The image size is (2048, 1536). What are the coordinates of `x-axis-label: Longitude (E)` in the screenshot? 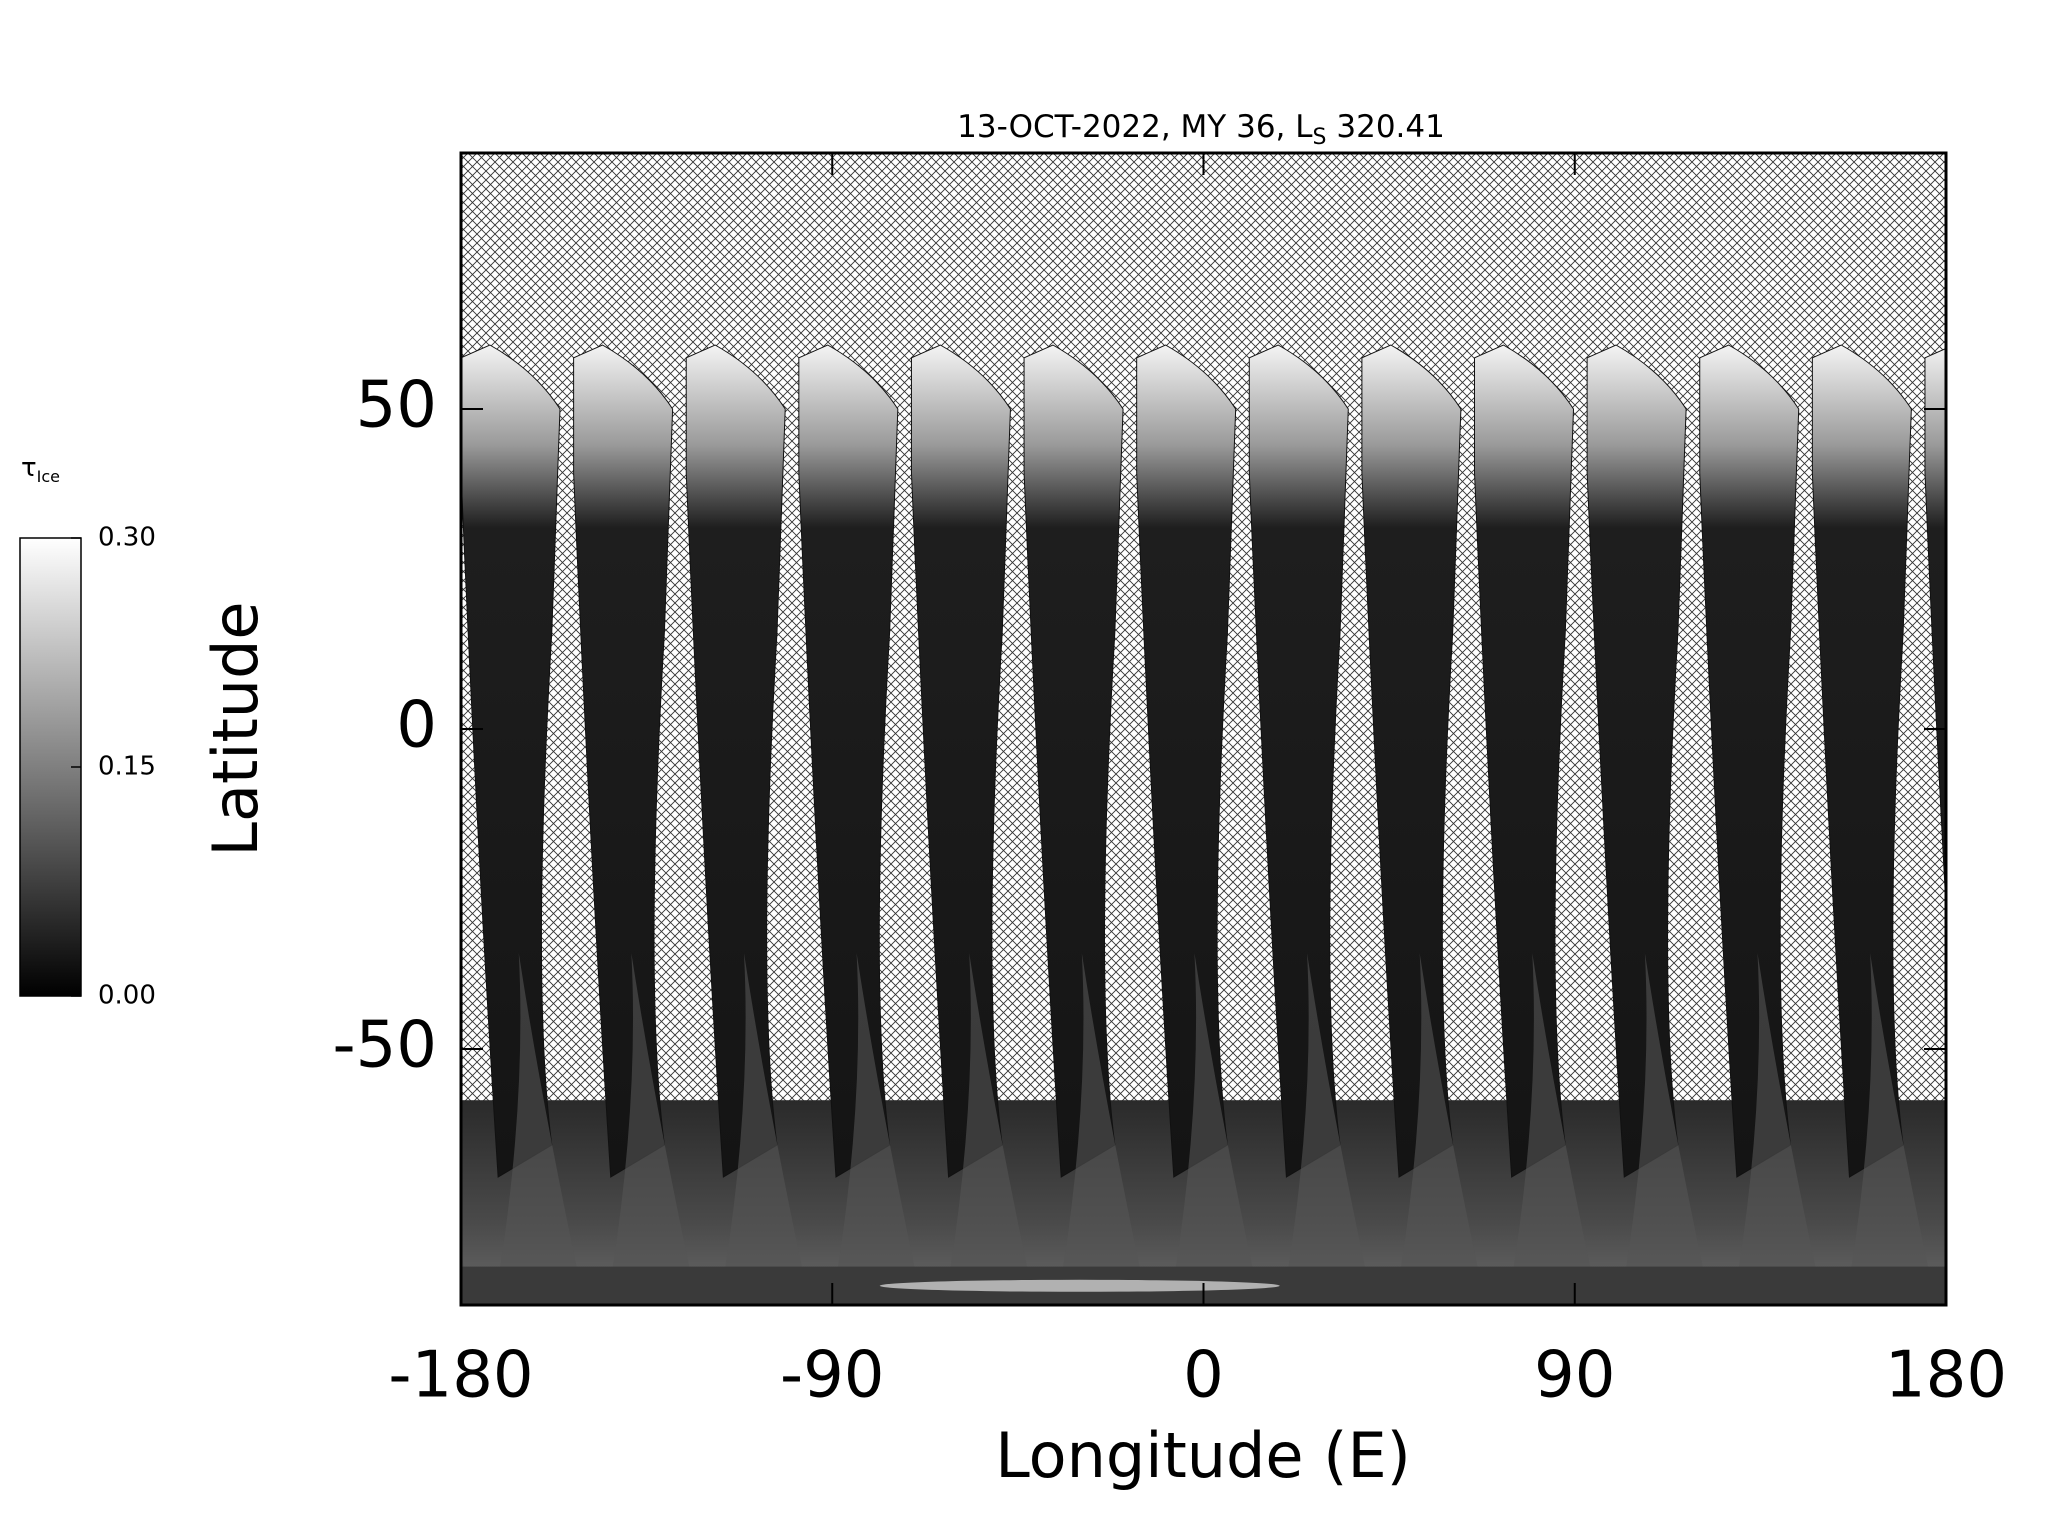 It's located at (1203, 1455).